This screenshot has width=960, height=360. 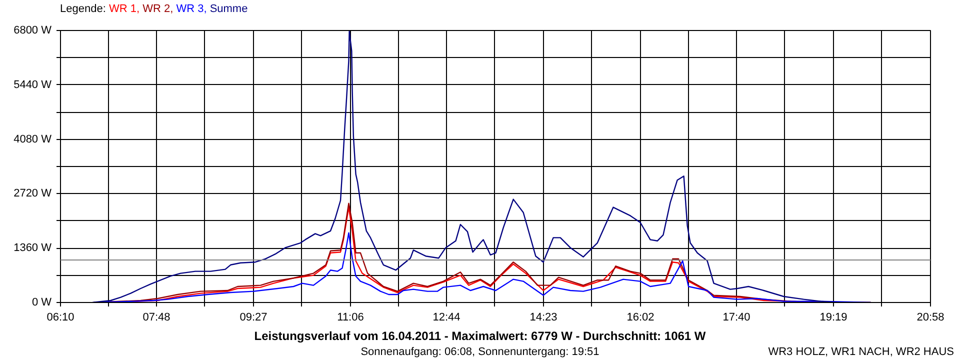 I want to click on x-tick-label: 20:58, so click(x=930, y=318).